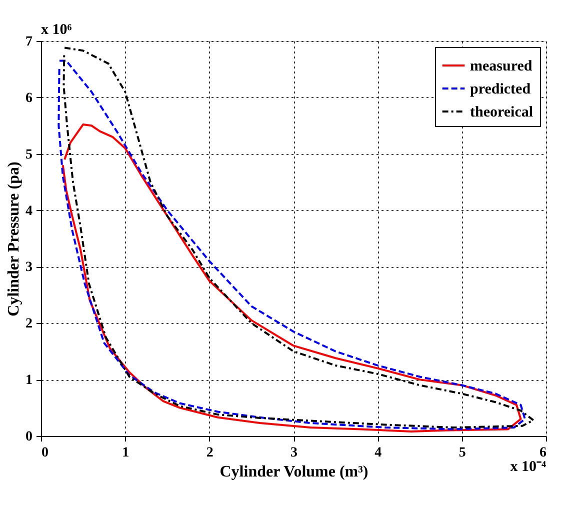  I want to click on y-tick-label: 2, so click(29, 324).